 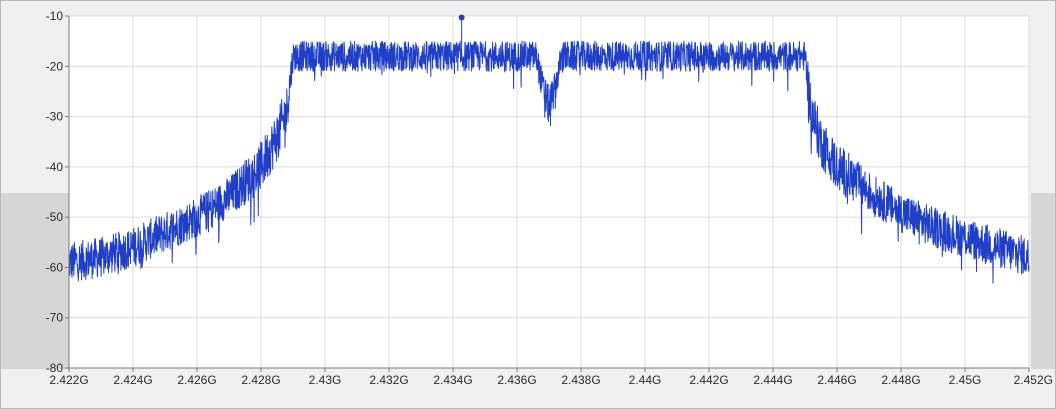 I want to click on x-tick-label: 2.422G, so click(x=68, y=380).